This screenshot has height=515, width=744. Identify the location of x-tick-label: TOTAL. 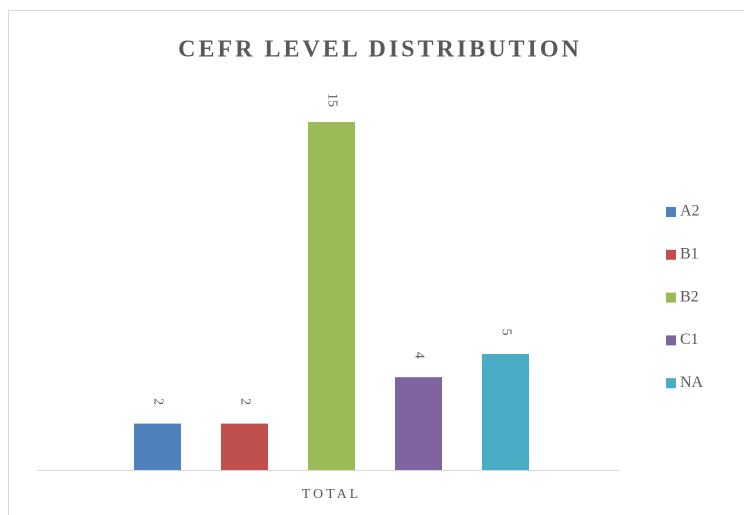
(332, 494).